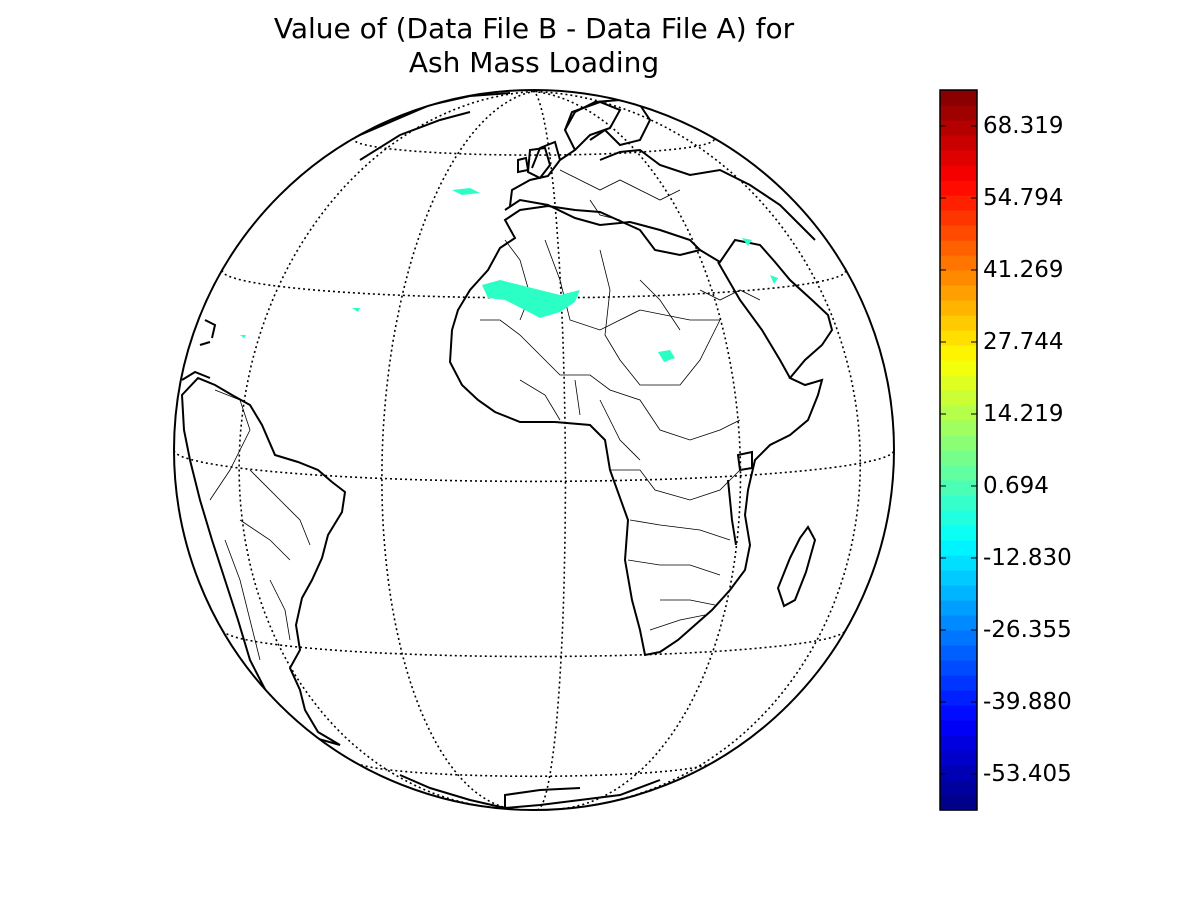 This screenshot has height=900, width=1200. I want to click on colorbar-tick-label: 14.219, so click(1023, 414).